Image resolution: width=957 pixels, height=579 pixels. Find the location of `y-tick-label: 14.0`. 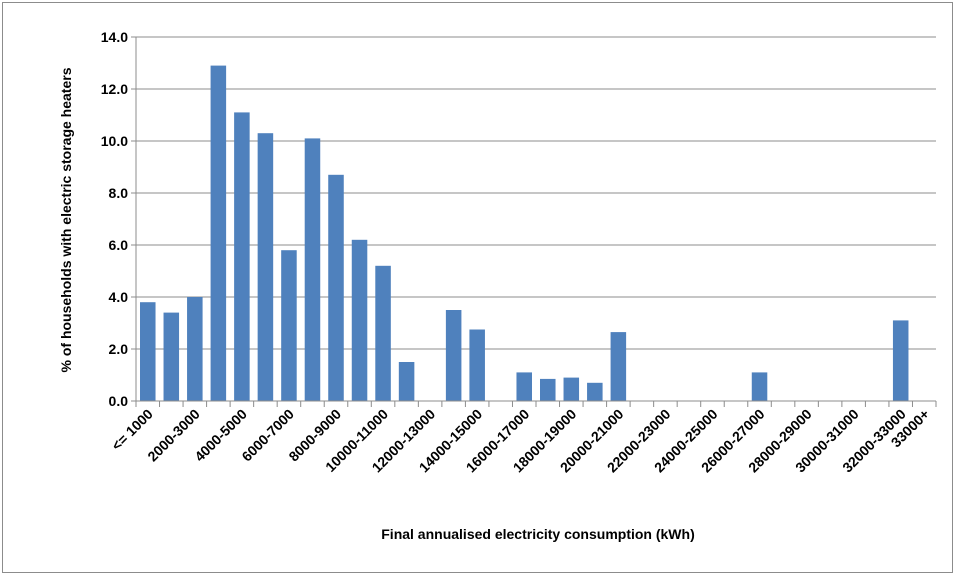

y-tick-label: 14.0 is located at coordinates (114, 37).